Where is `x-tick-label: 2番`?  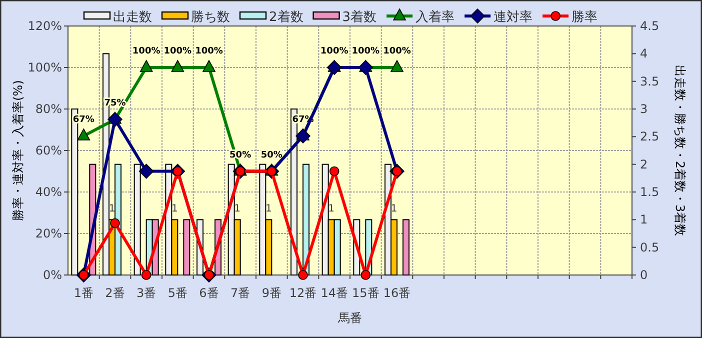
x-tick-label: 2番 is located at coordinates (115, 293).